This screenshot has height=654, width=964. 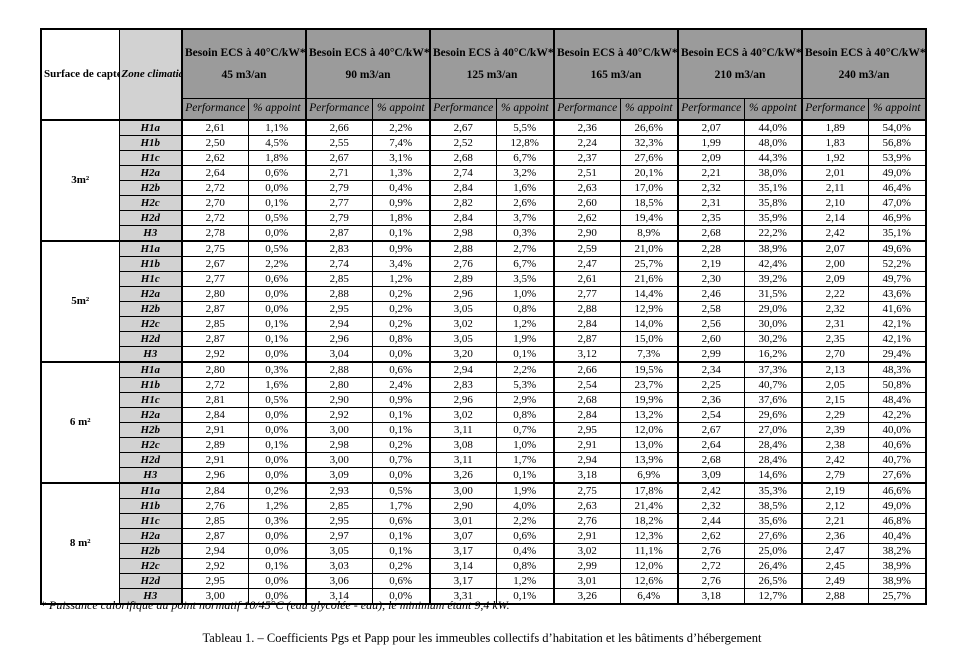 What do you see at coordinates (401, 109) in the screenshot?
I see `appoint-subheader: % appoint` at bounding box center [401, 109].